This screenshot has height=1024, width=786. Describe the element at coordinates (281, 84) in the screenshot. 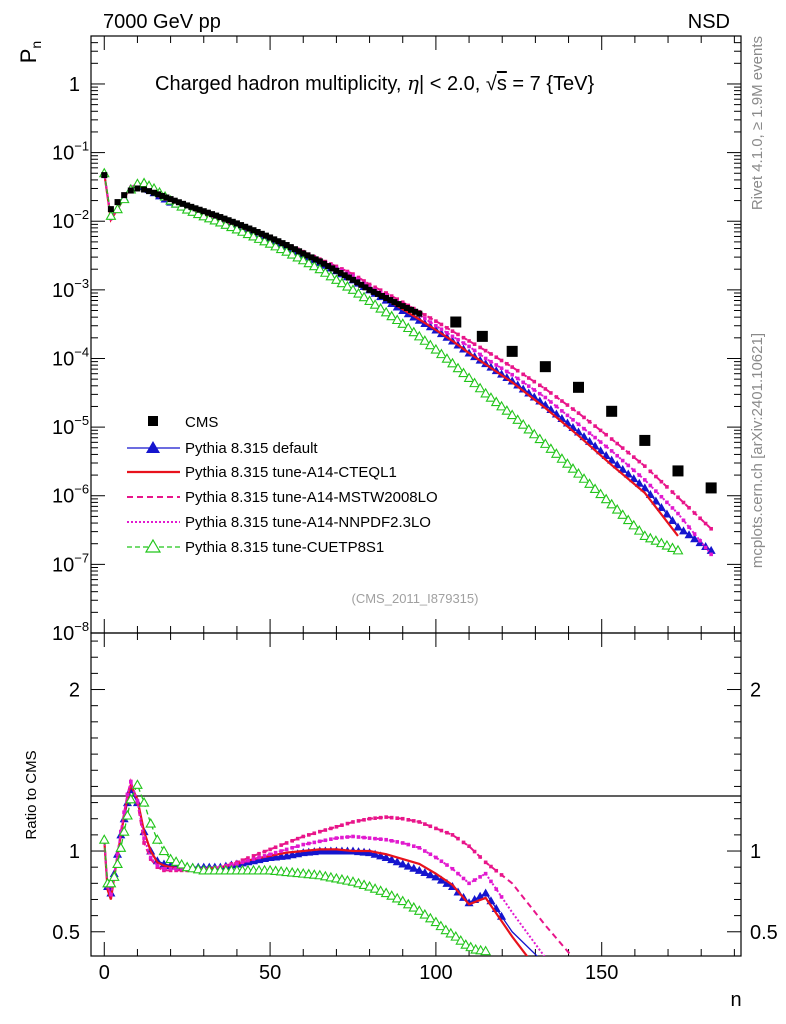

I see `main-chart-title-part: Charged hadron multiplicity,` at that location.